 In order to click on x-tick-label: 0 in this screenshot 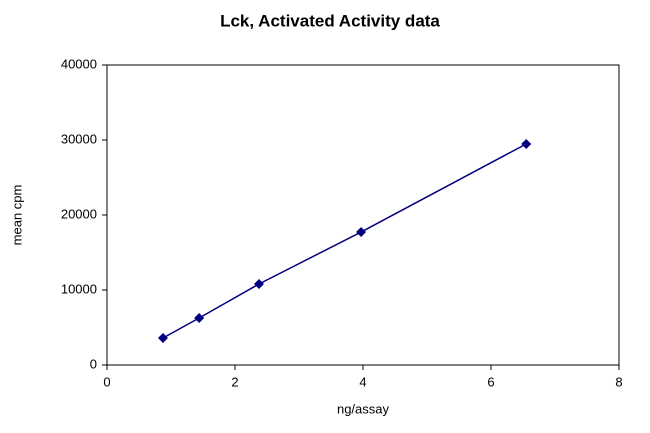, I will do `click(106, 381)`.